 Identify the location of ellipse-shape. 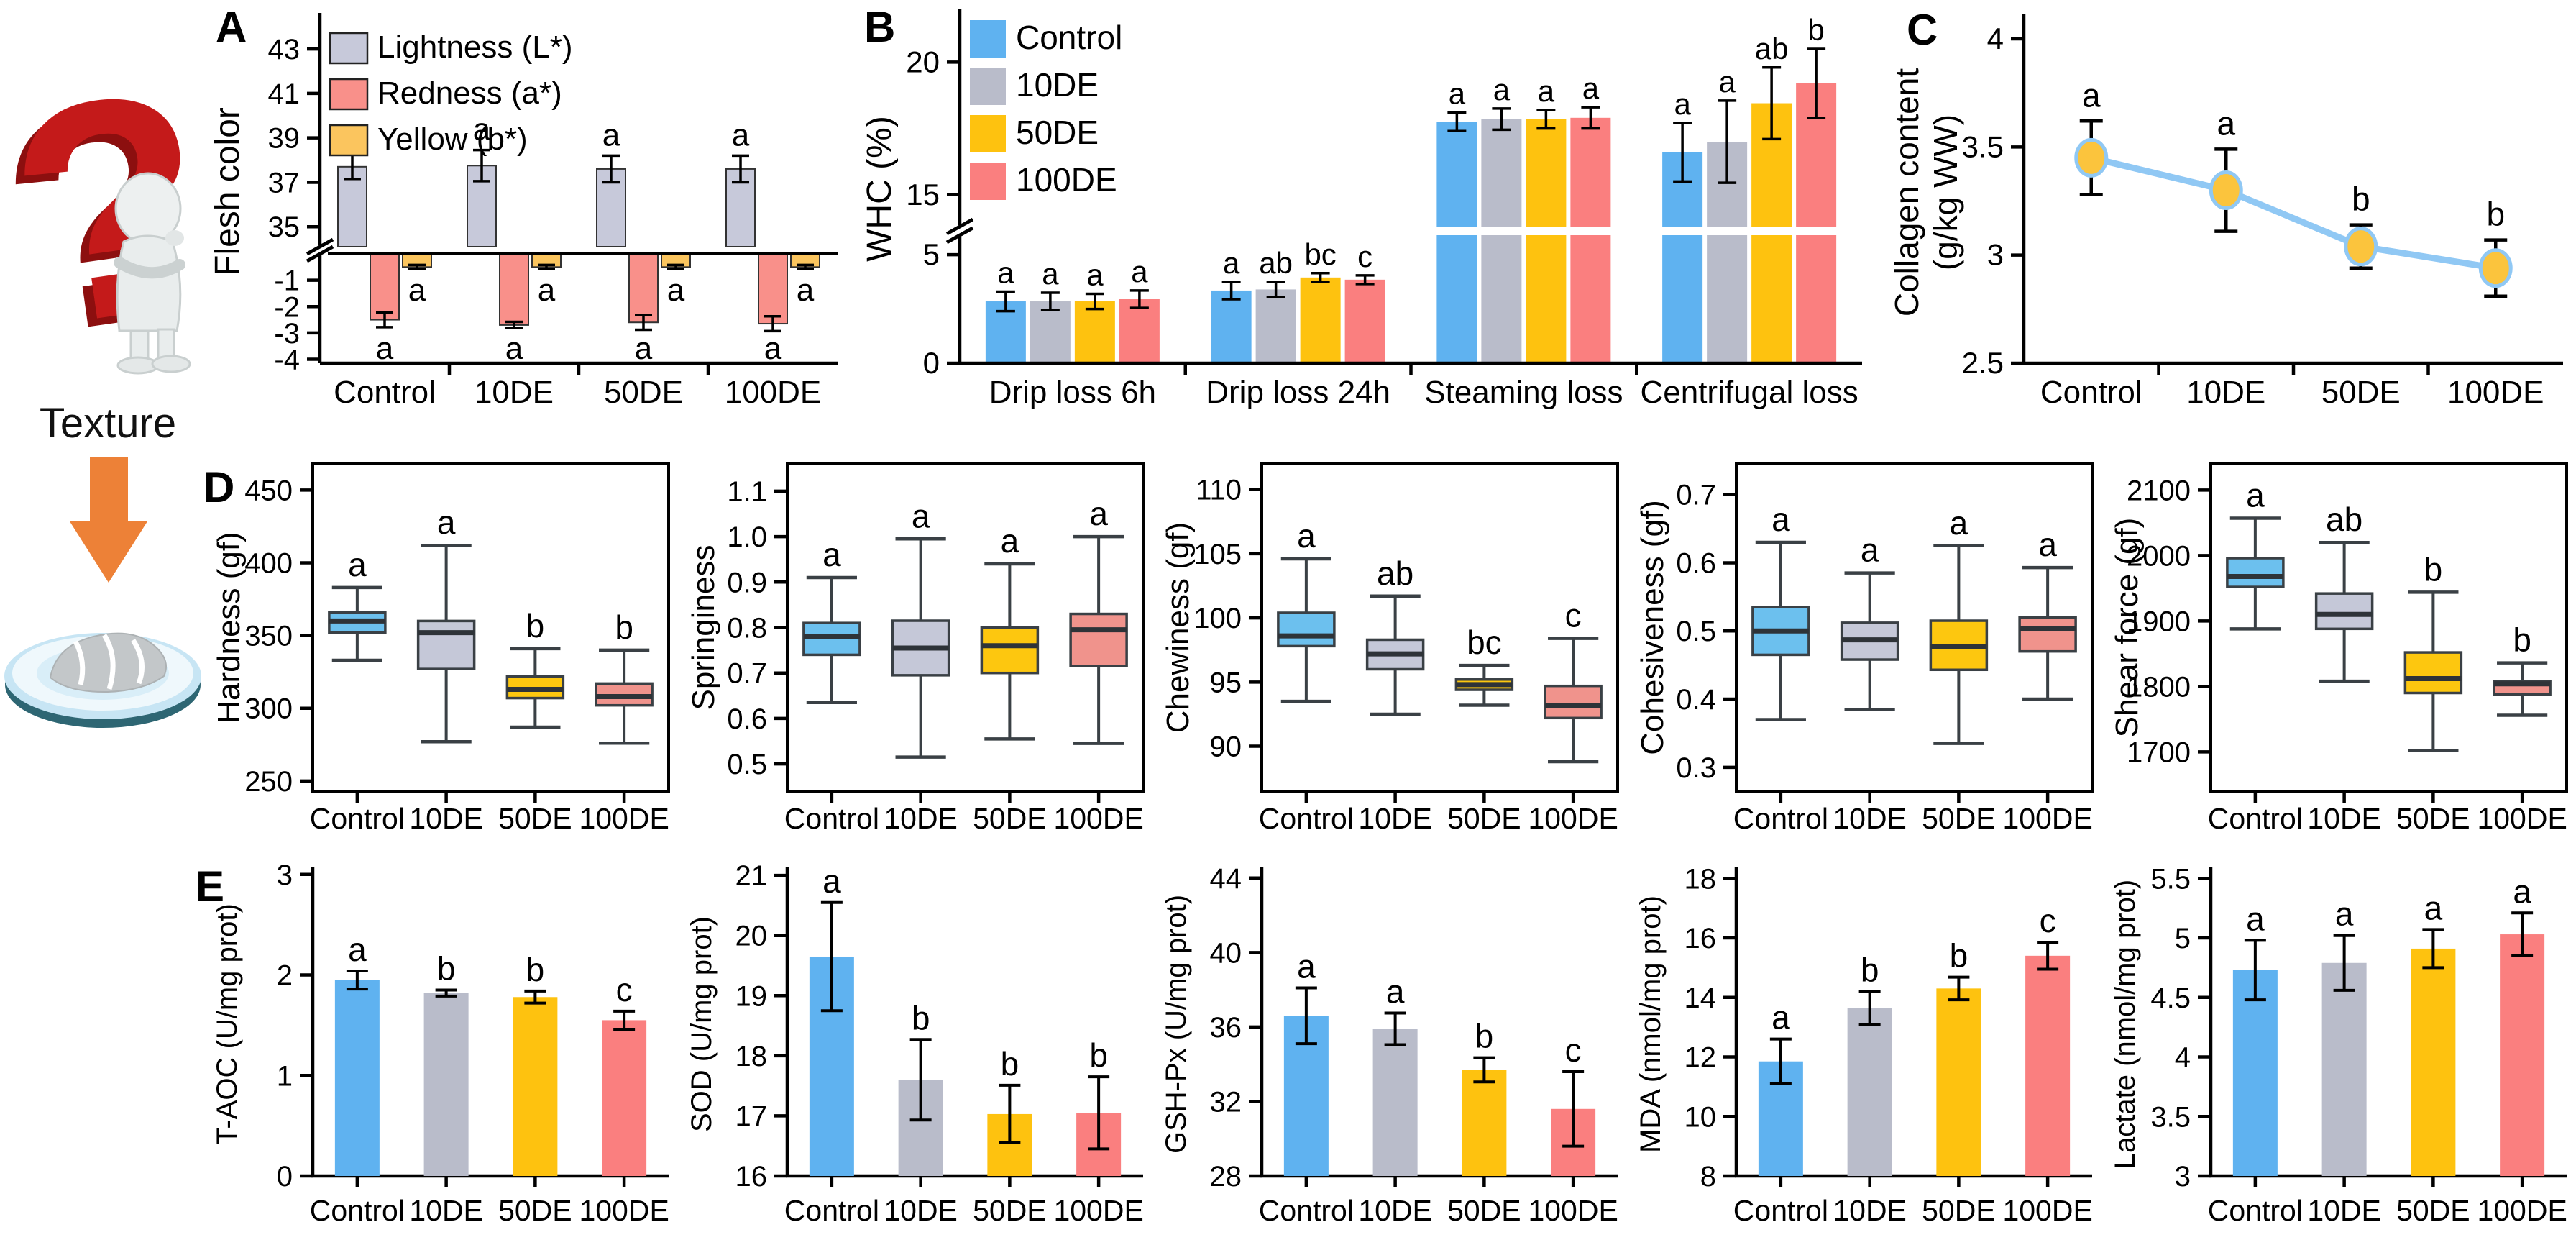
(171, 364).